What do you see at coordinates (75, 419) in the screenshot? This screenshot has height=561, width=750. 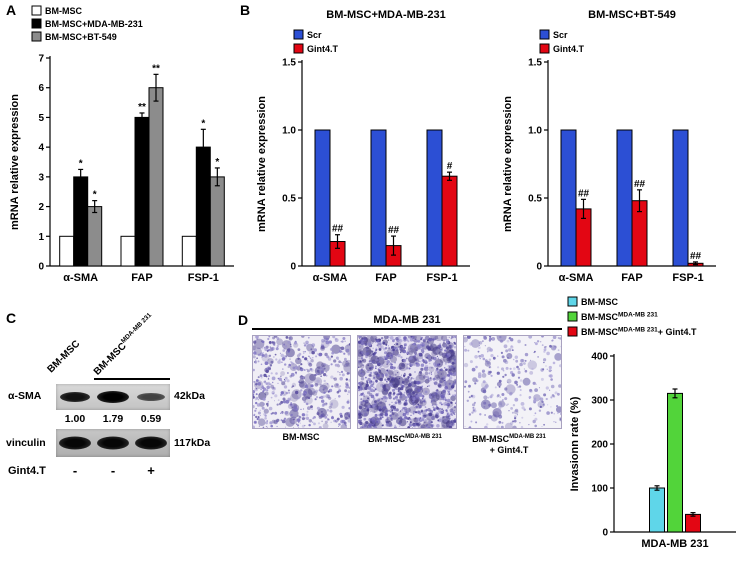 I see `quantification-value: 1.00` at bounding box center [75, 419].